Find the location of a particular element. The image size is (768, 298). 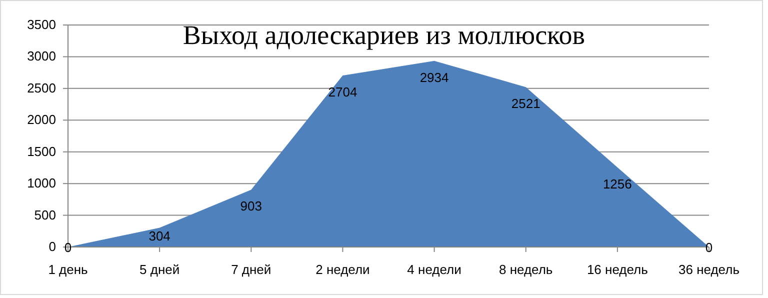

y-tick-label: 1000 is located at coordinates (41, 183).